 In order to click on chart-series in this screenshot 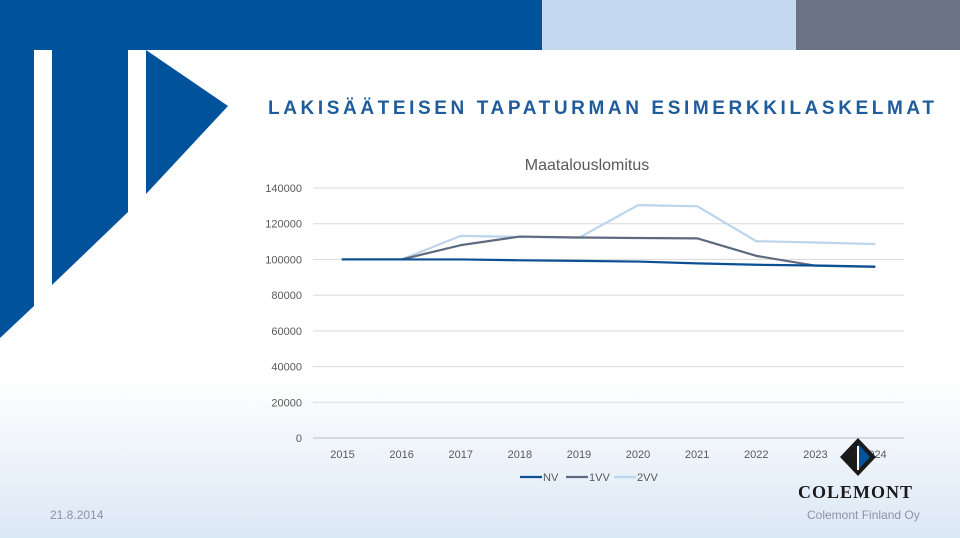, I will do `click(608, 236)`.